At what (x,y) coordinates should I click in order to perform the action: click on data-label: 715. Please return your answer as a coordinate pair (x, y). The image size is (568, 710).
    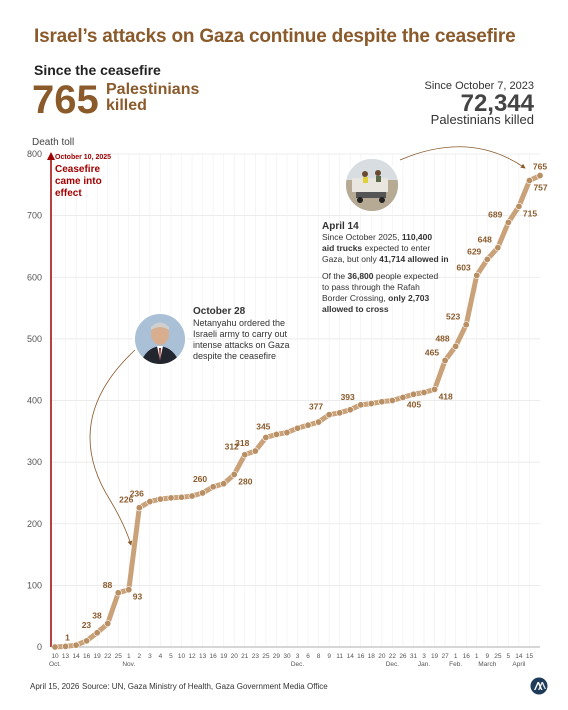
    Looking at the image, I should click on (530, 213).